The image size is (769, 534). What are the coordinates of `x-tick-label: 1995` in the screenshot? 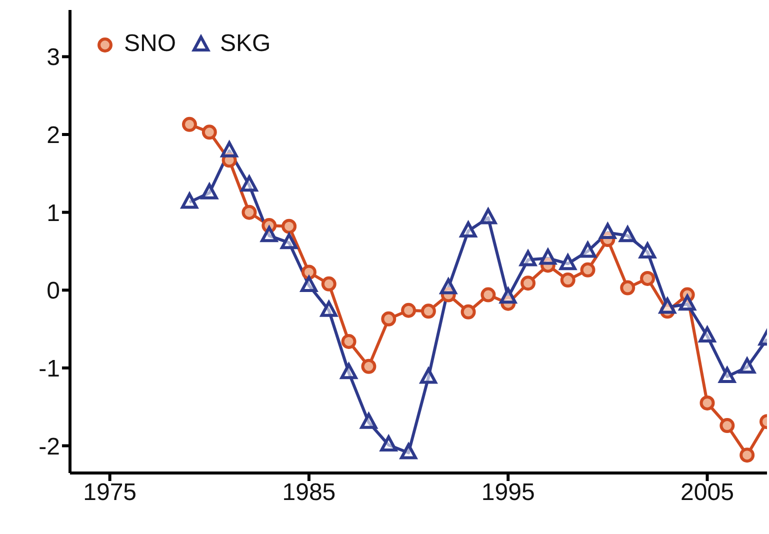 It's located at (508, 492).